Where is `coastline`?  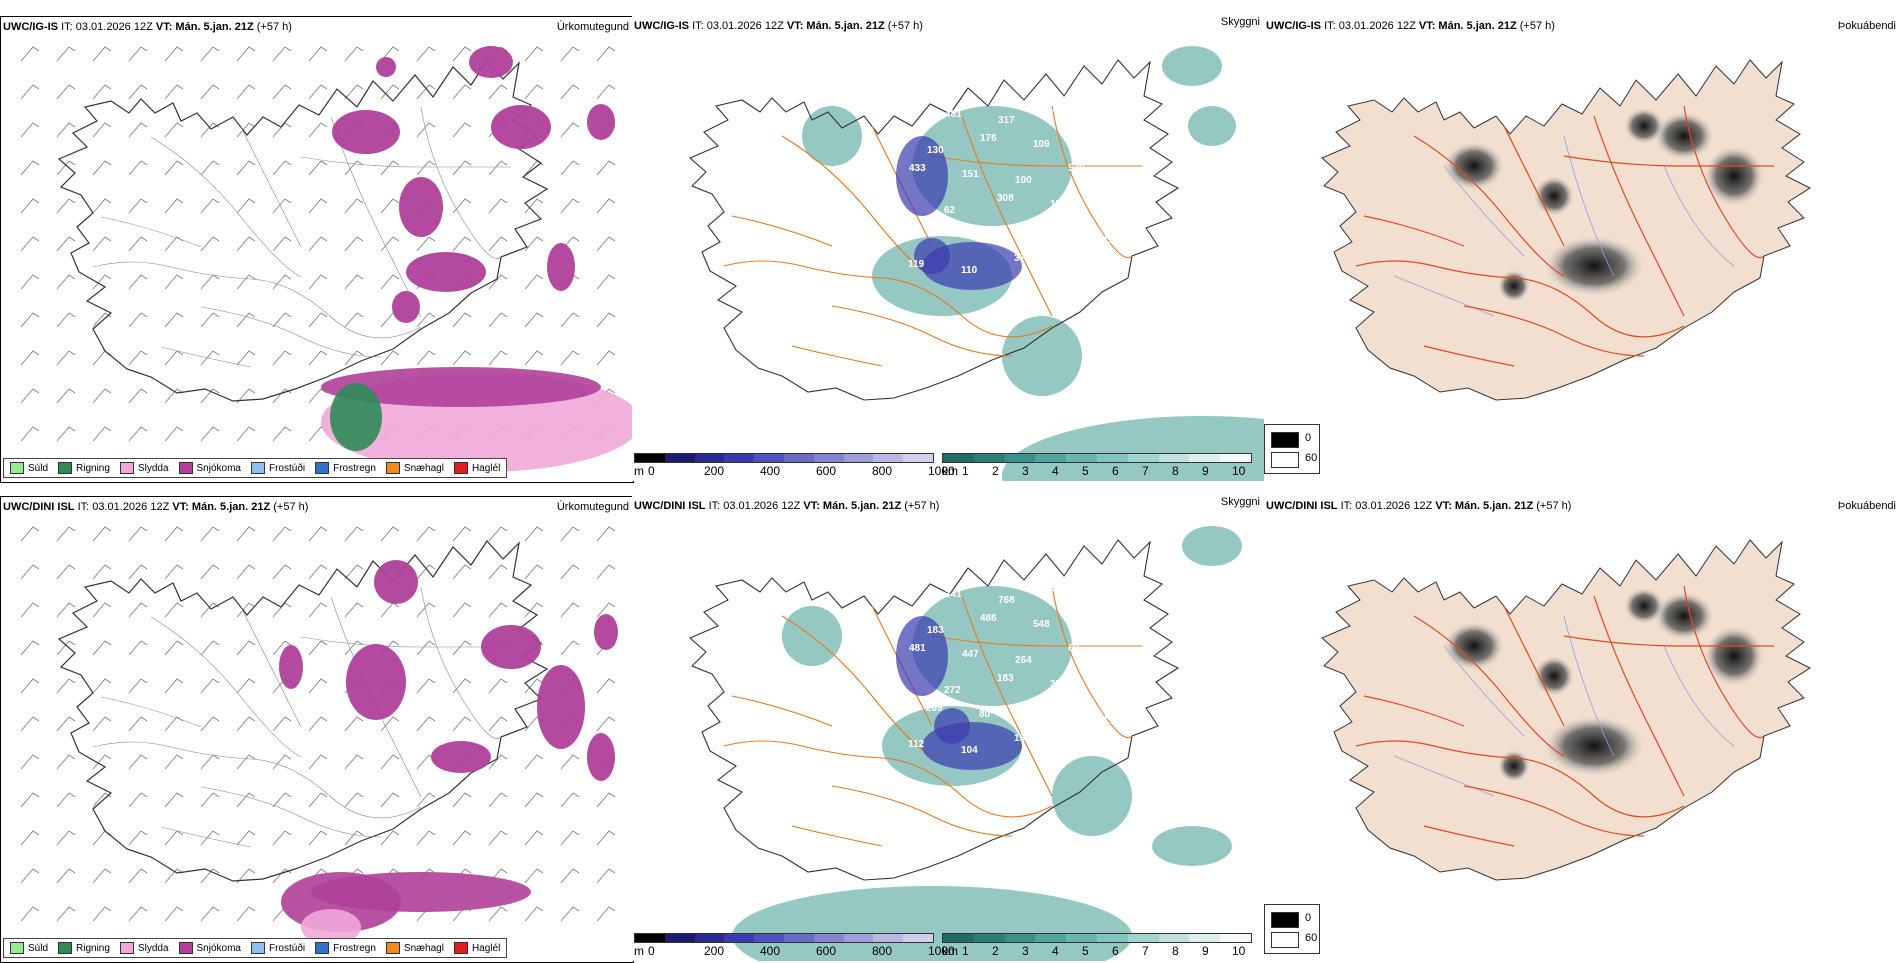 coastline is located at coordinates (934, 230).